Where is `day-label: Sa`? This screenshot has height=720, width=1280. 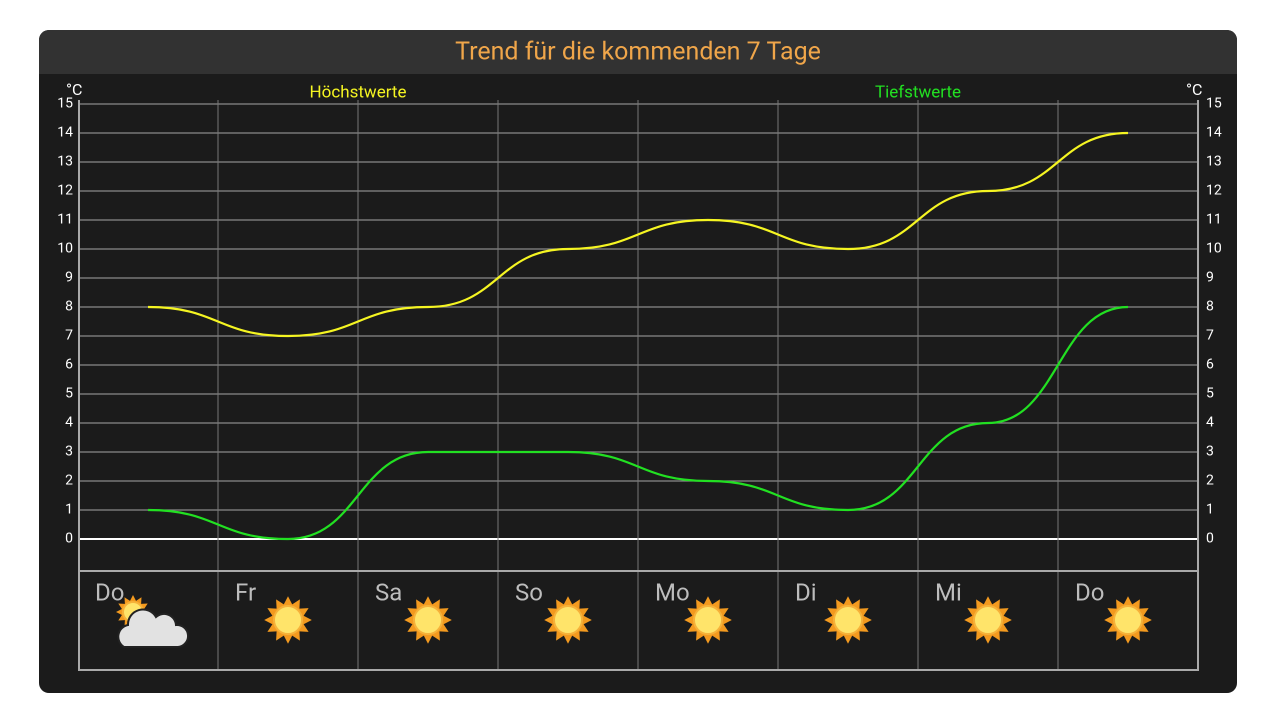 day-label: Sa is located at coordinates (388, 592).